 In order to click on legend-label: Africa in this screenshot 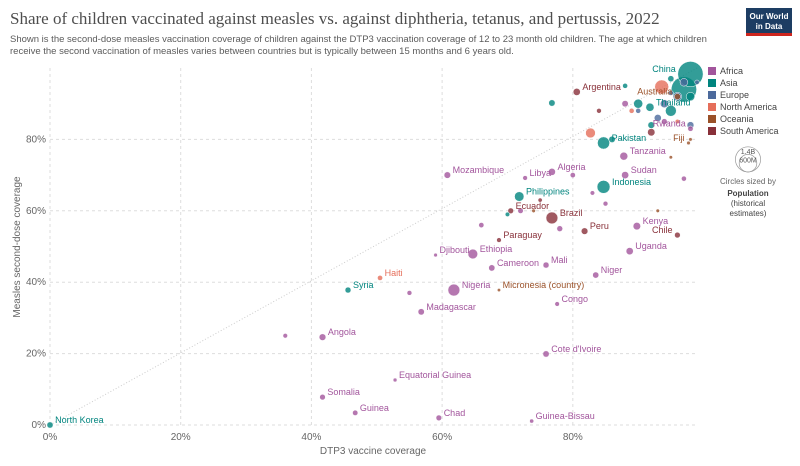, I will do `click(731, 71)`.